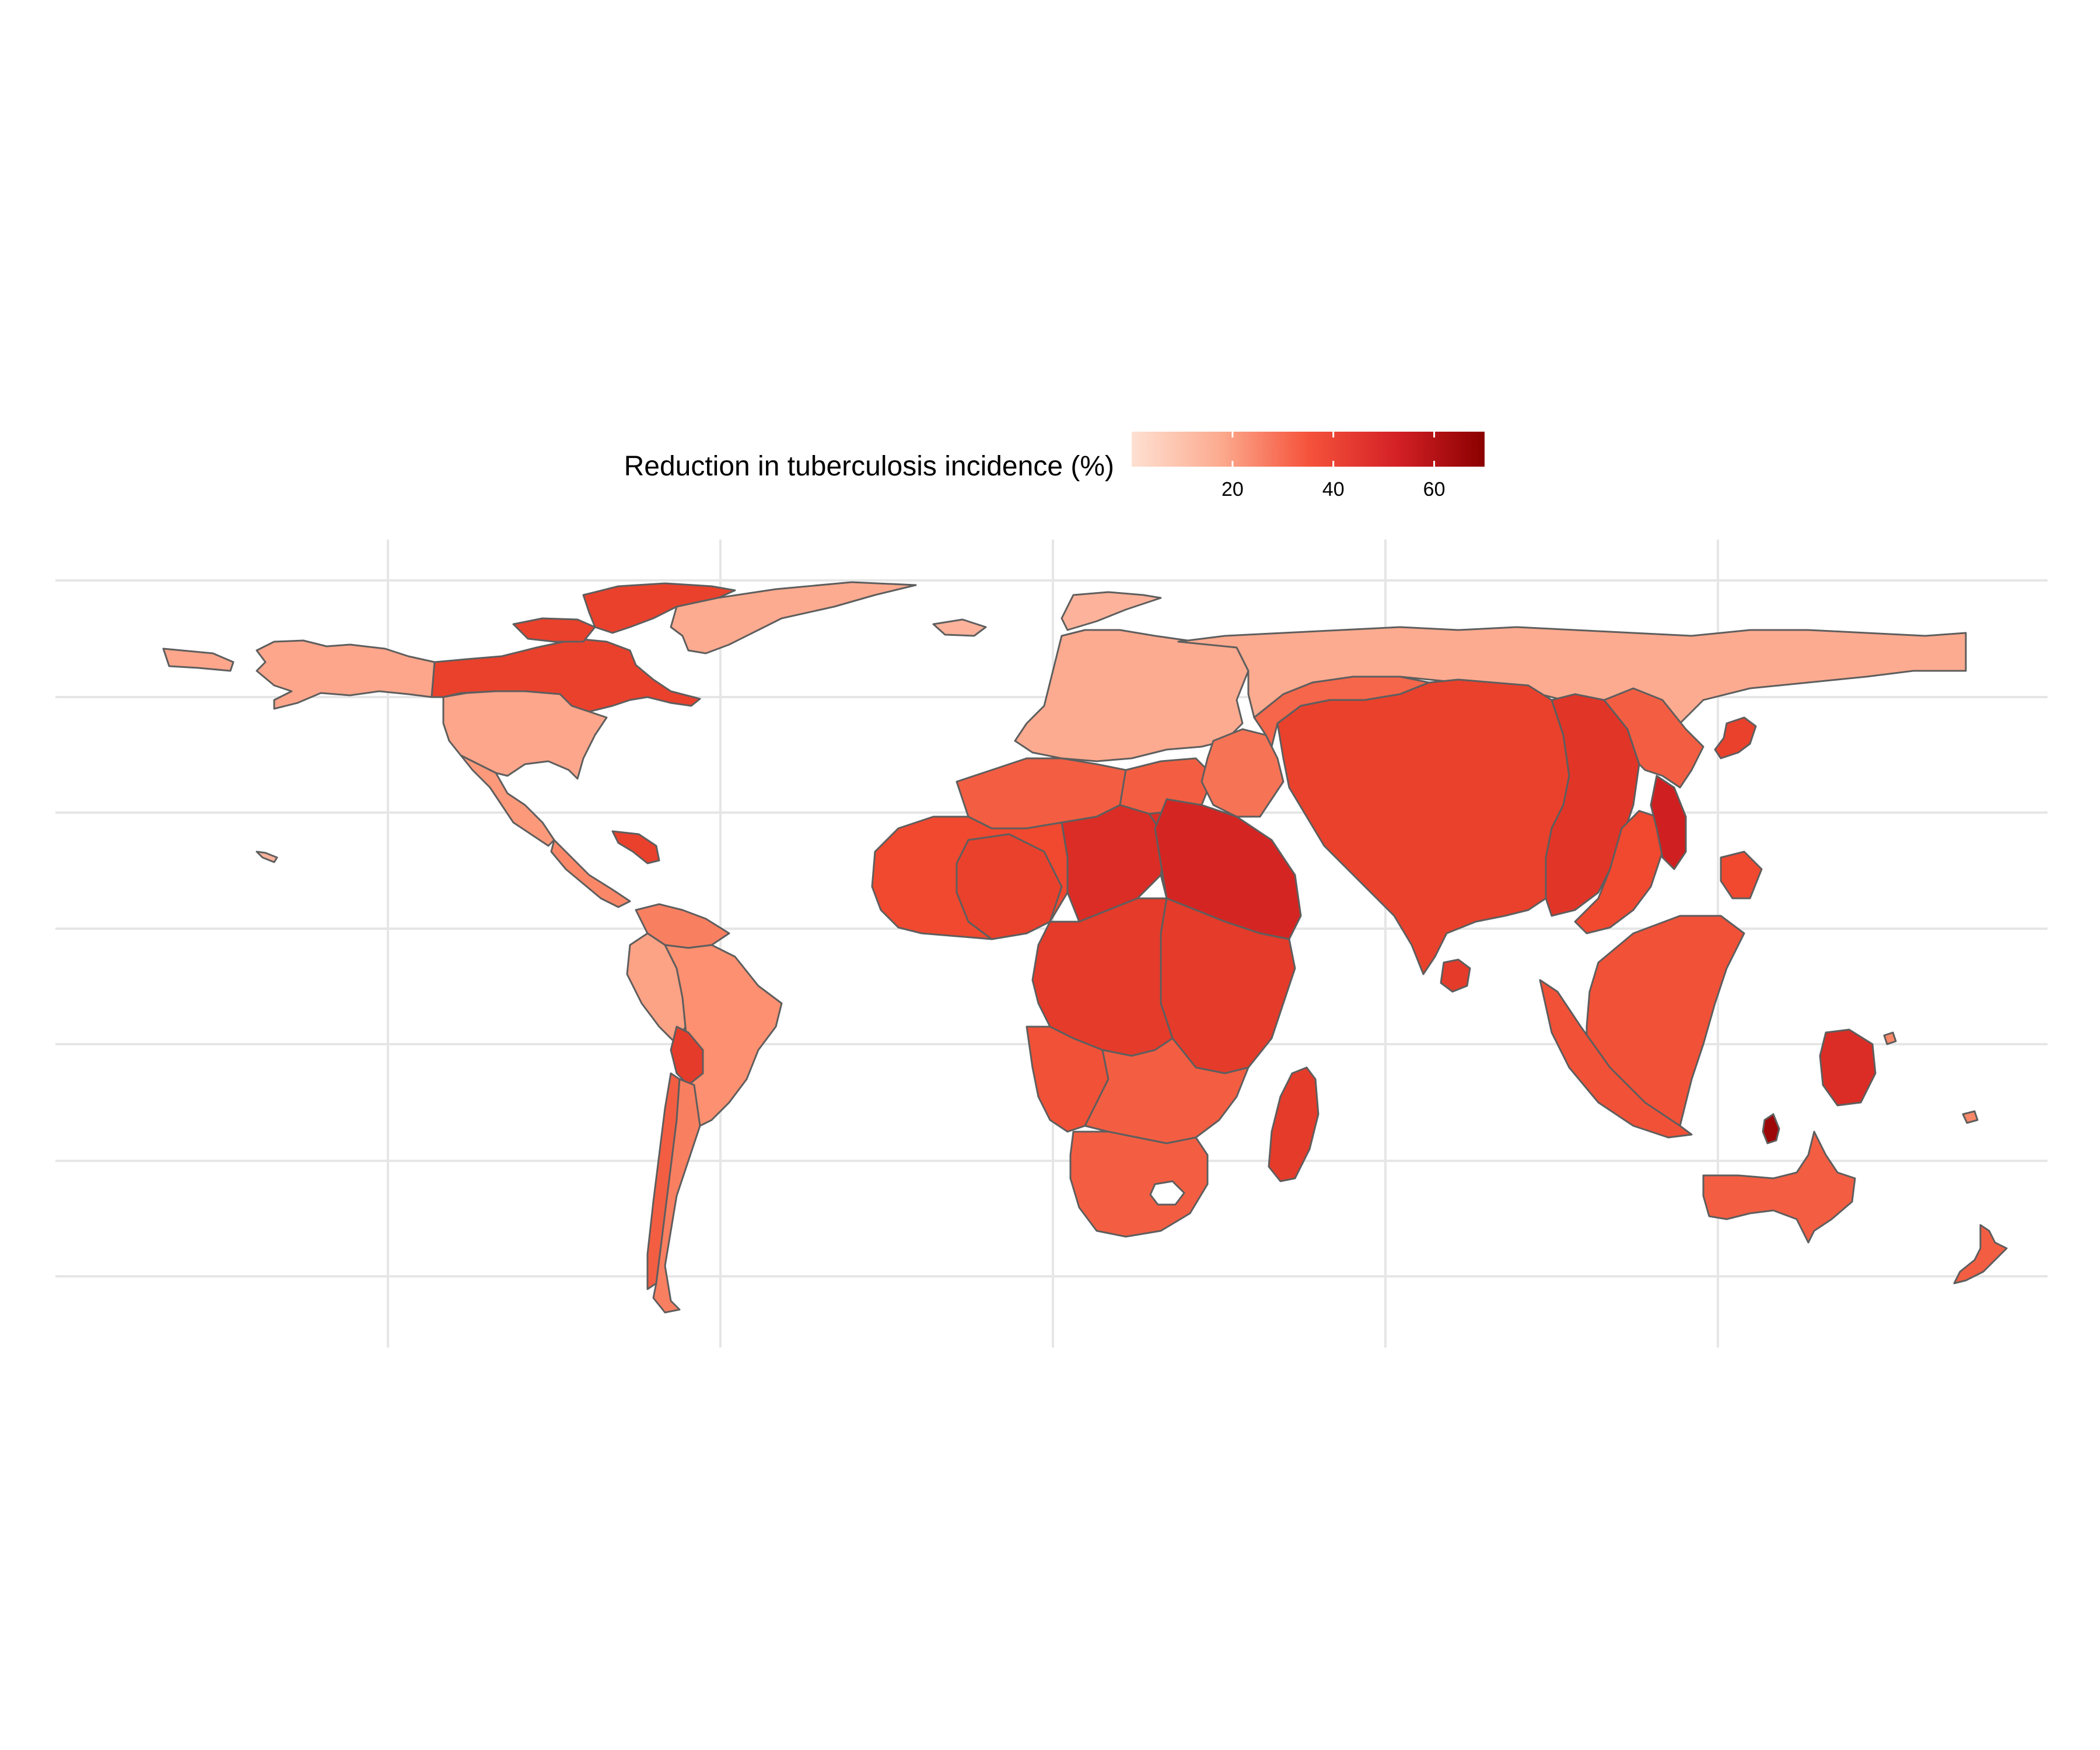  What do you see at coordinates (554, 630) in the screenshot?
I see `region-canada-islands` at bounding box center [554, 630].